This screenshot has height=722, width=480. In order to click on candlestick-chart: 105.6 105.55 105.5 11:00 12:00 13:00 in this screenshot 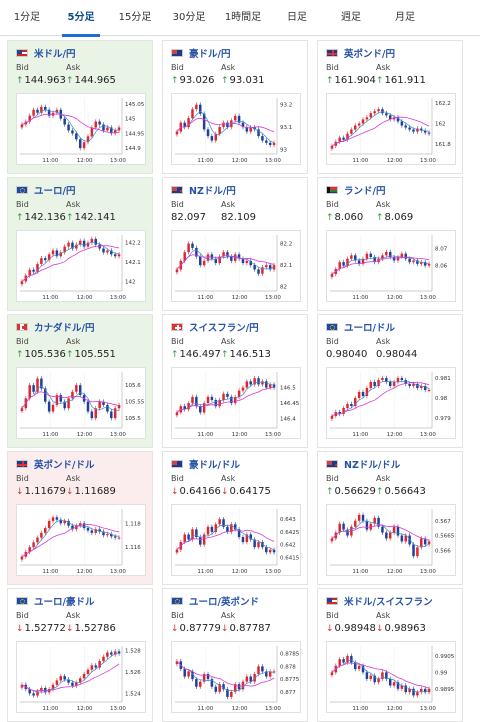, I will do `click(81, 403)`.